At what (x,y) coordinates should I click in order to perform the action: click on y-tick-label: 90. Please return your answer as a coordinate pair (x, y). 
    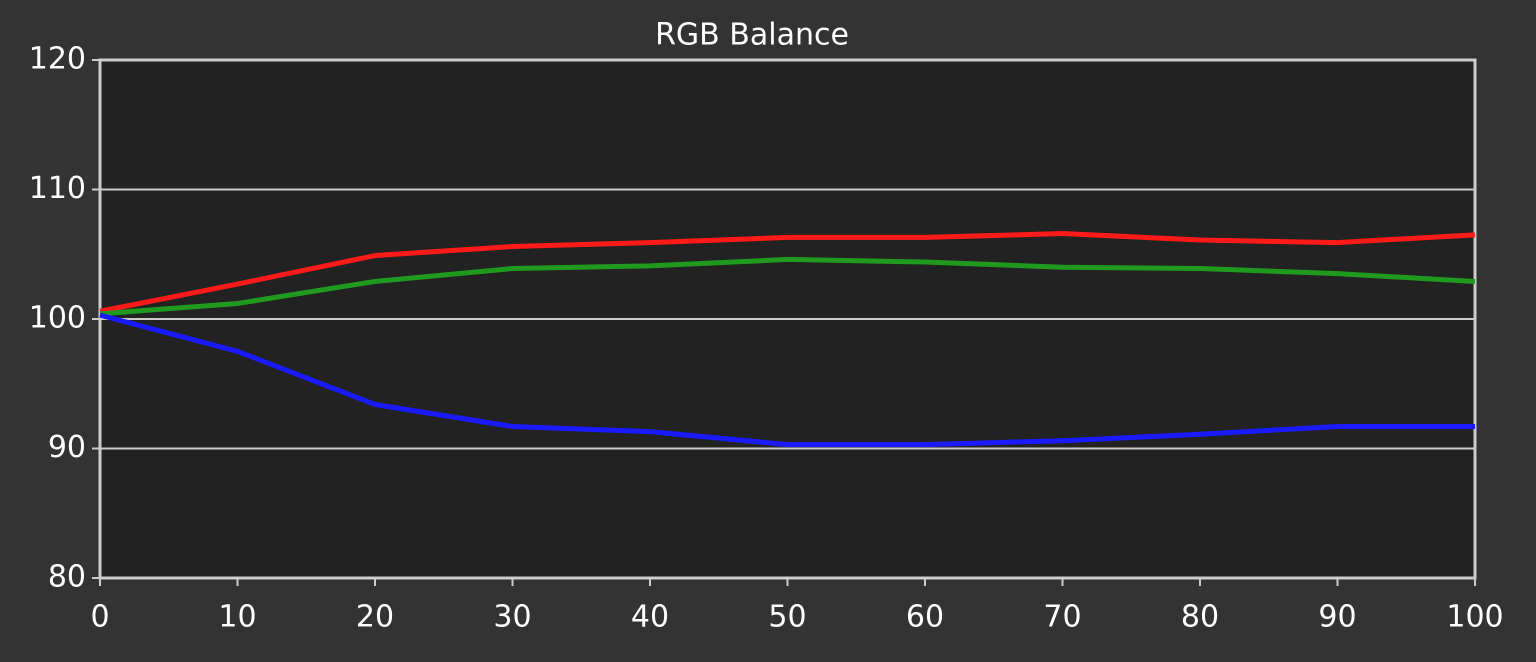
    Looking at the image, I should click on (67, 447).